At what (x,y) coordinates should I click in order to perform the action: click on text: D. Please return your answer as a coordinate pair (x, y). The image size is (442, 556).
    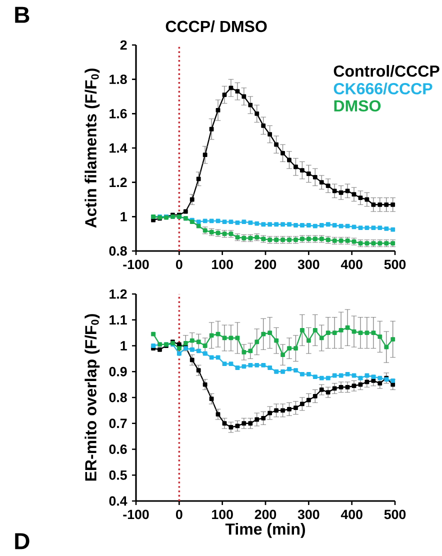
    Looking at the image, I should click on (22, 541).